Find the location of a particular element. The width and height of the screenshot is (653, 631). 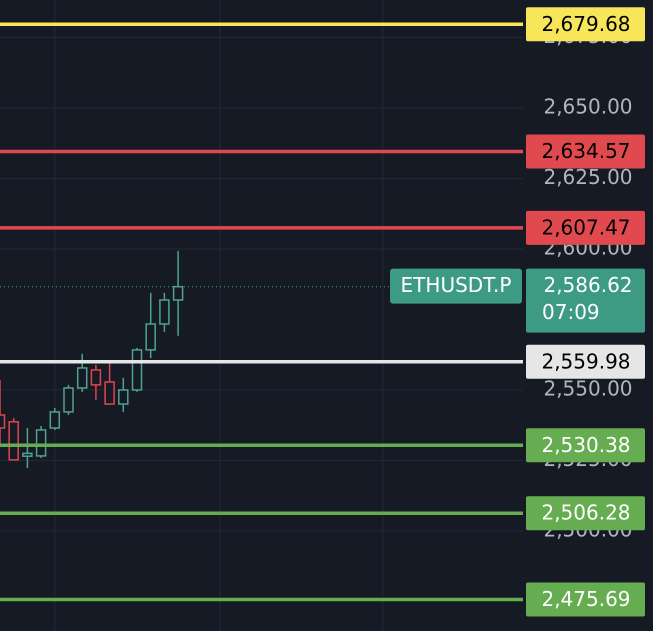

last-price-label: 2,586.62 is located at coordinates (587, 285).